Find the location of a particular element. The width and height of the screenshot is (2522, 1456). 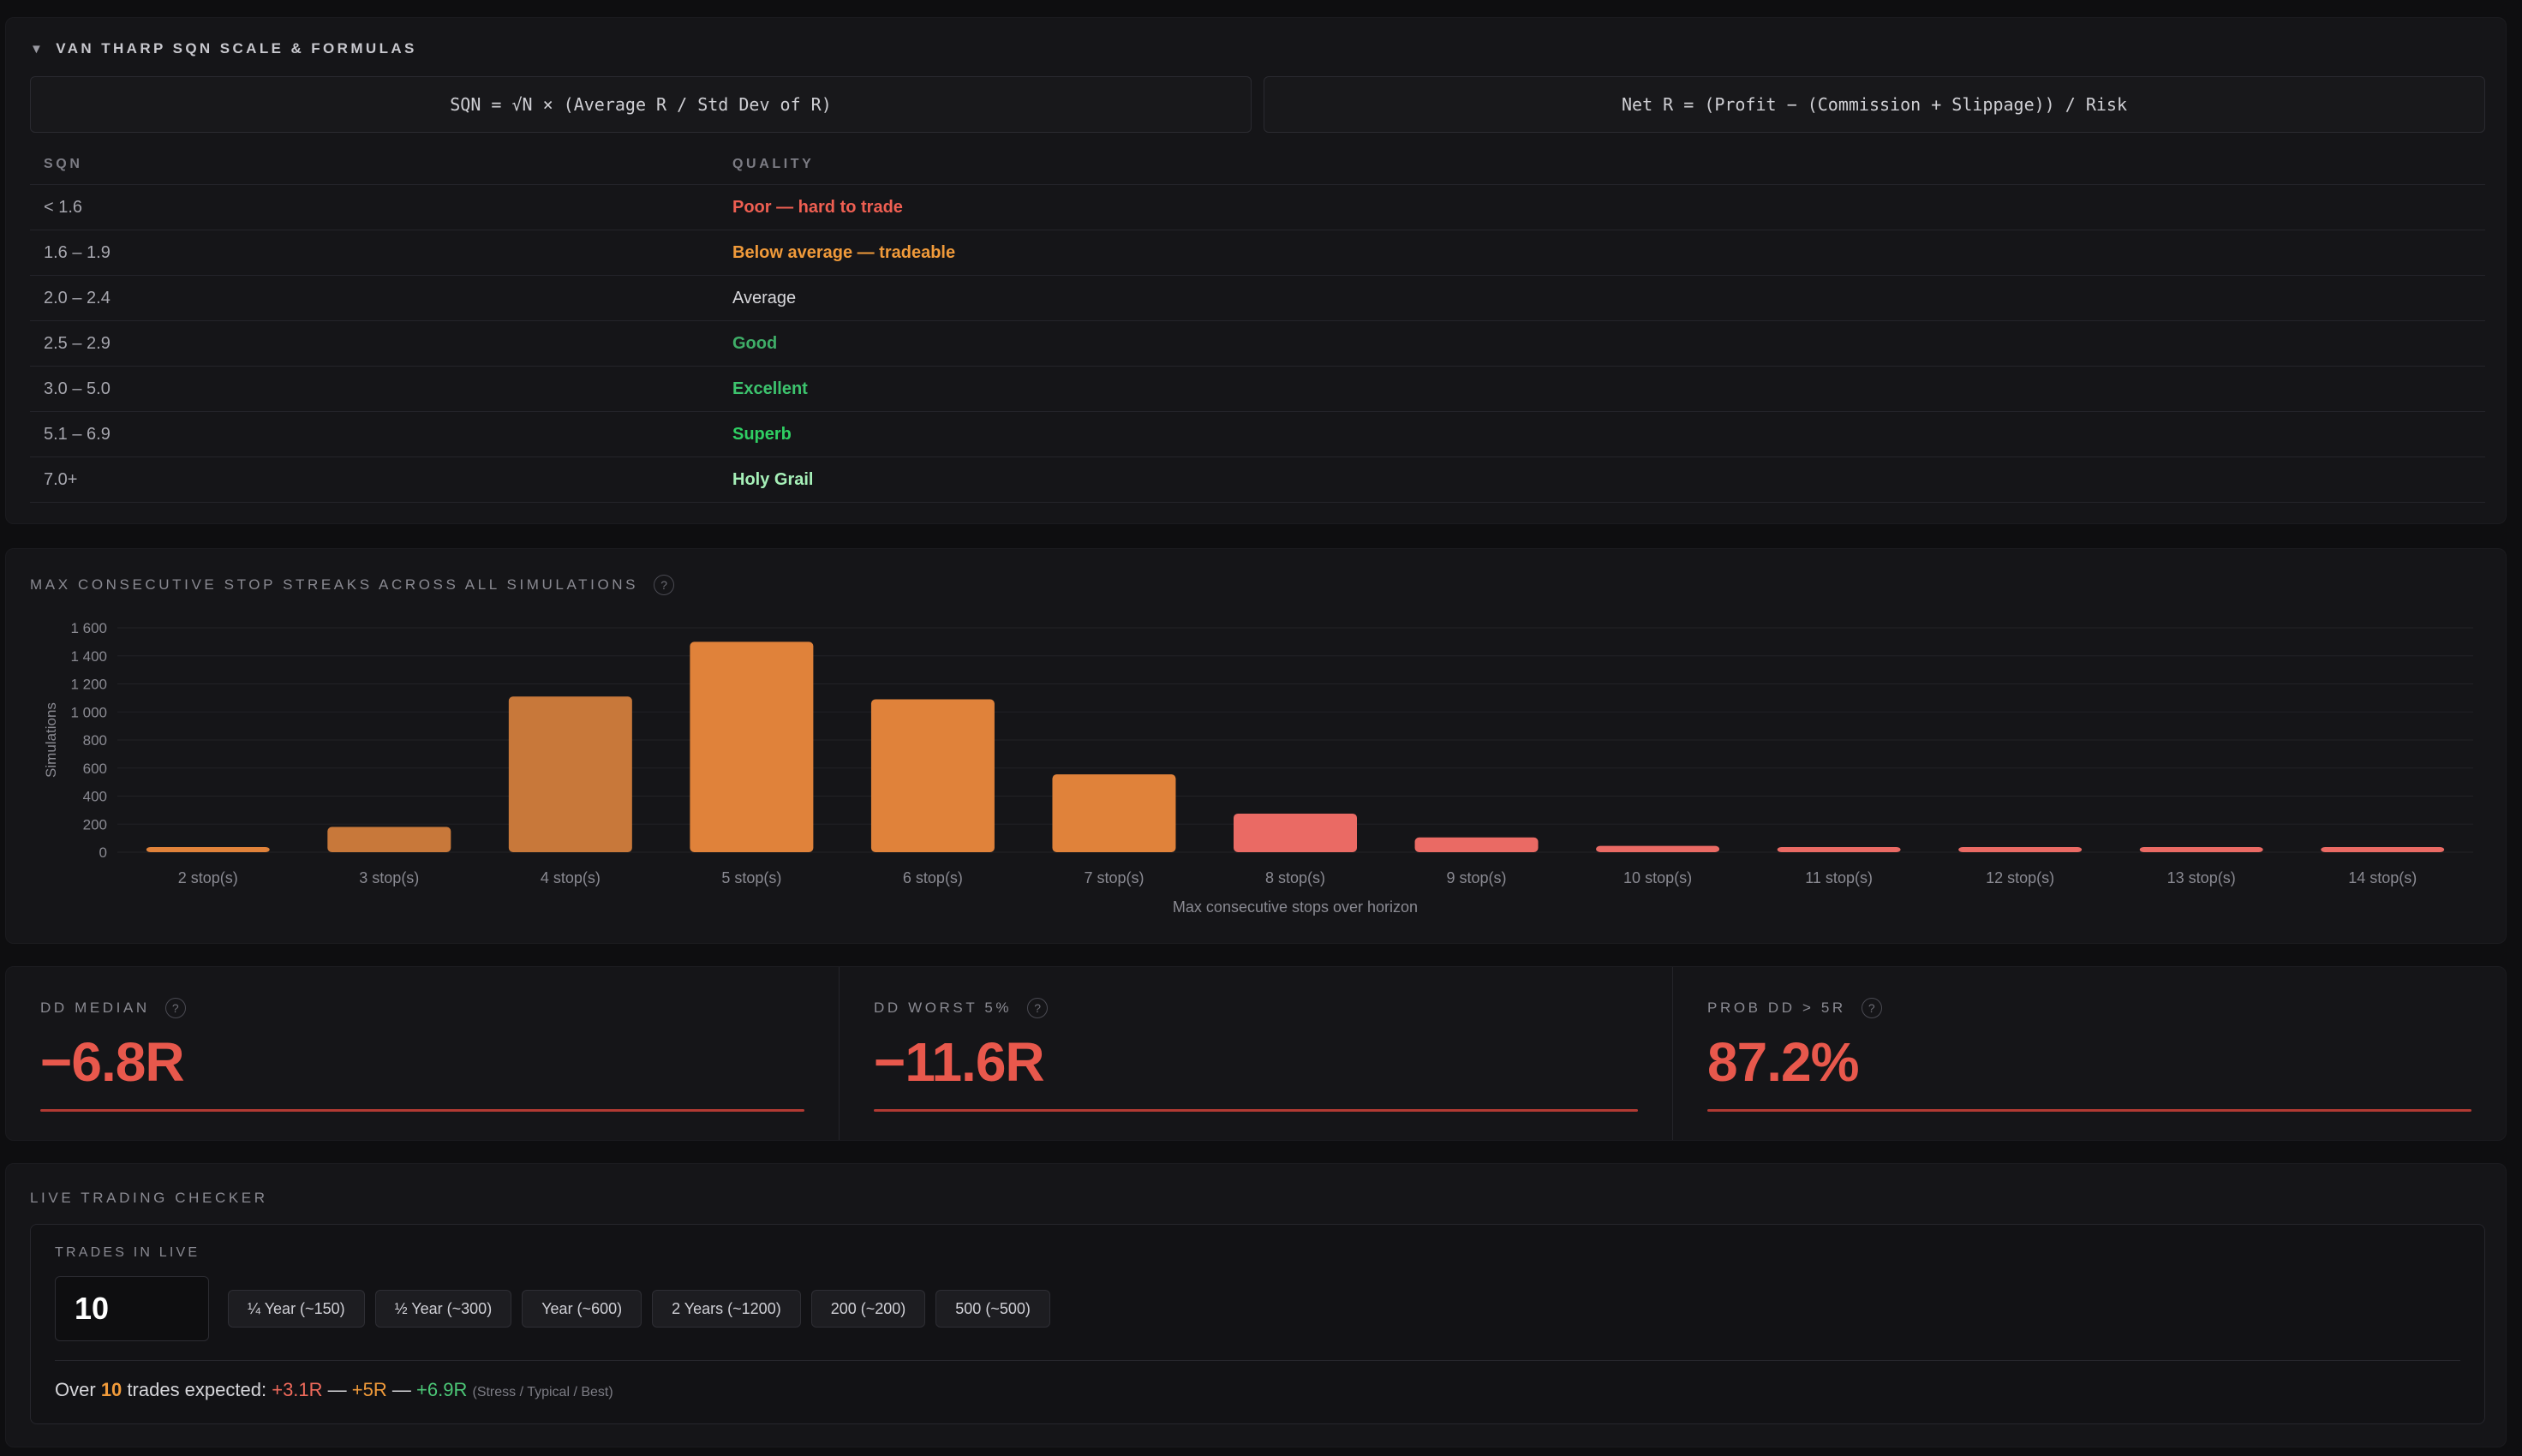

x-tick-label: 10 stop(s) is located at coordinates (1658, 878).